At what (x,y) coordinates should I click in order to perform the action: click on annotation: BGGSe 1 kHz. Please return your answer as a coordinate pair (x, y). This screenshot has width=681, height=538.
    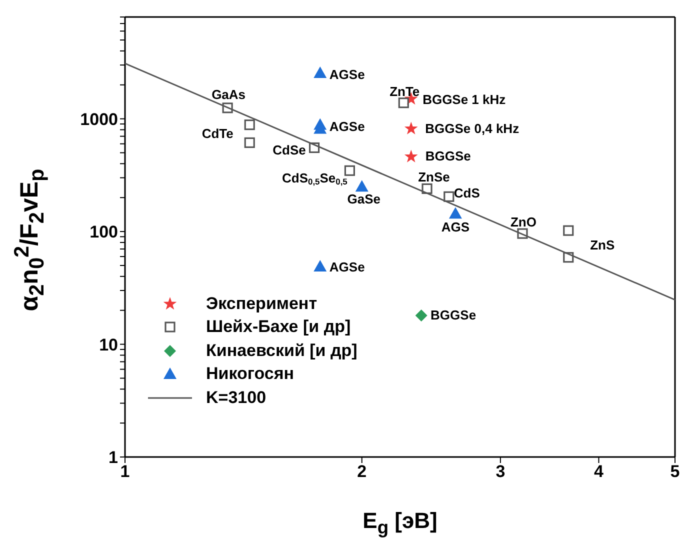
    Looking at the image, I should click on (464, 99).